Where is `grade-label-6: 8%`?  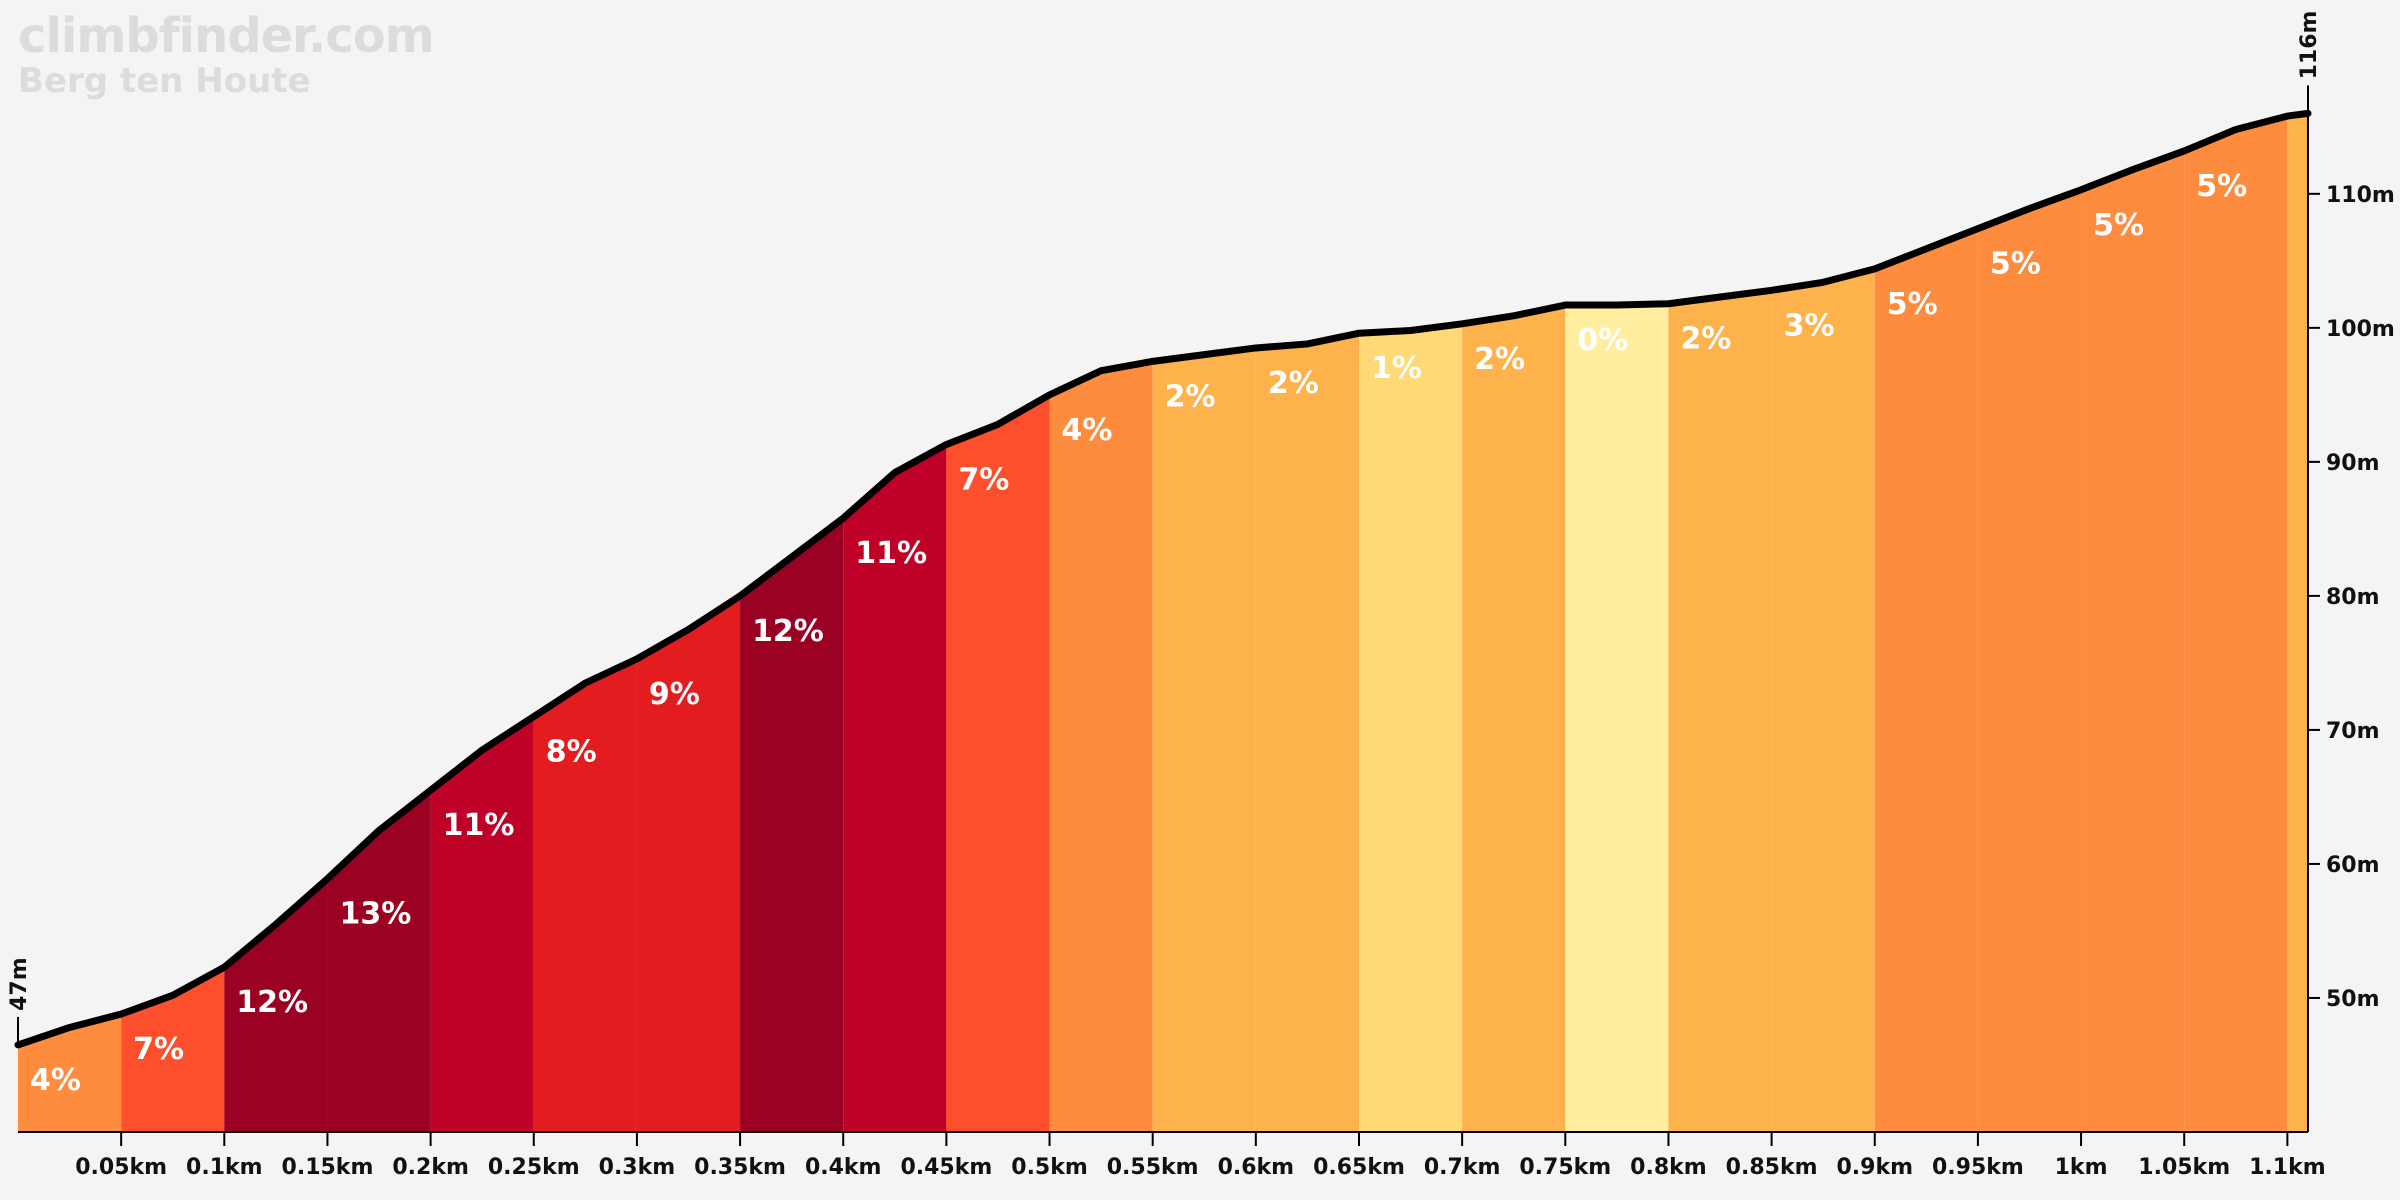
grade-label-6: 8% is located at coordinates (571, 752).